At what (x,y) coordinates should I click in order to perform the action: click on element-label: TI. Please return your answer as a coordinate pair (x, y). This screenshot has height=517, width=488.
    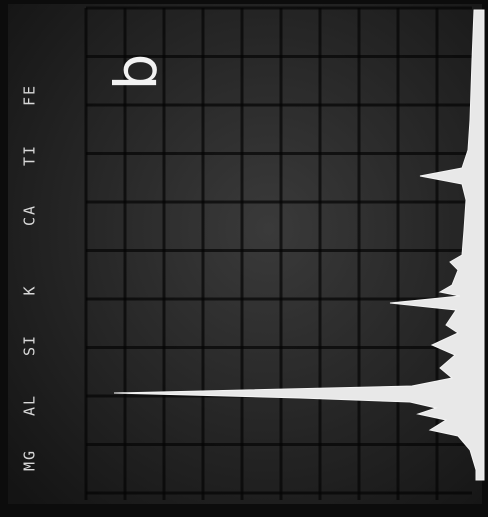
    Looking at the image, I should click on (30, 155).